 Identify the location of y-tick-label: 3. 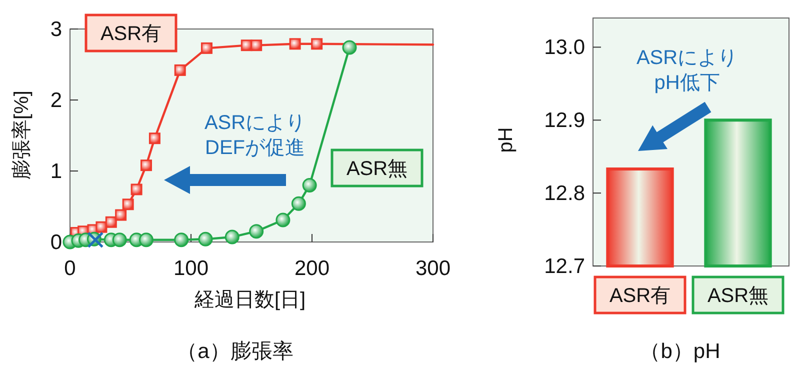
(56, 29).